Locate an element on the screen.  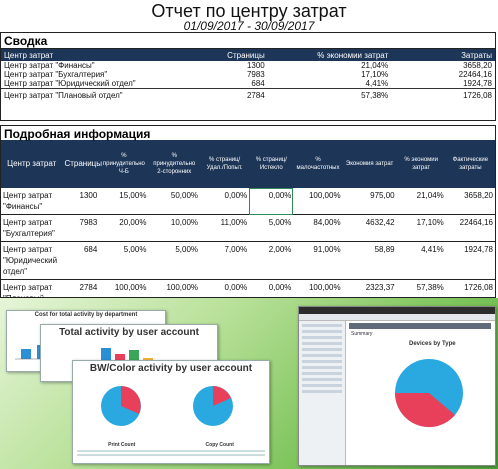
detail-cell: 15,00% is located at coordinates (124, 201).